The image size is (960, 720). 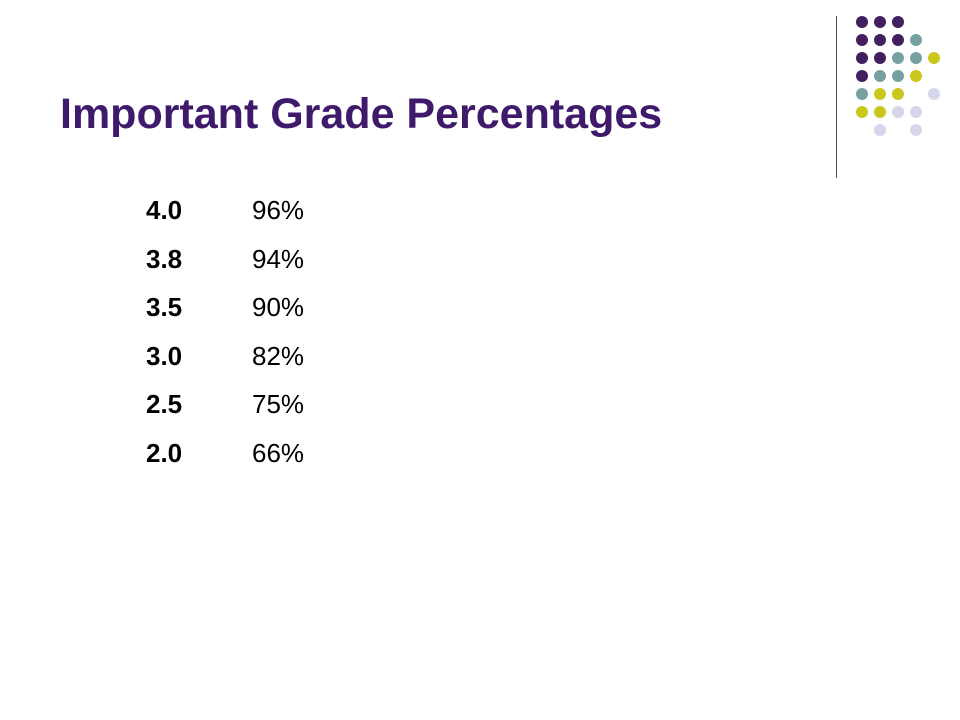 I want to click on percent-value: 96%, so click(x=278, y=210).